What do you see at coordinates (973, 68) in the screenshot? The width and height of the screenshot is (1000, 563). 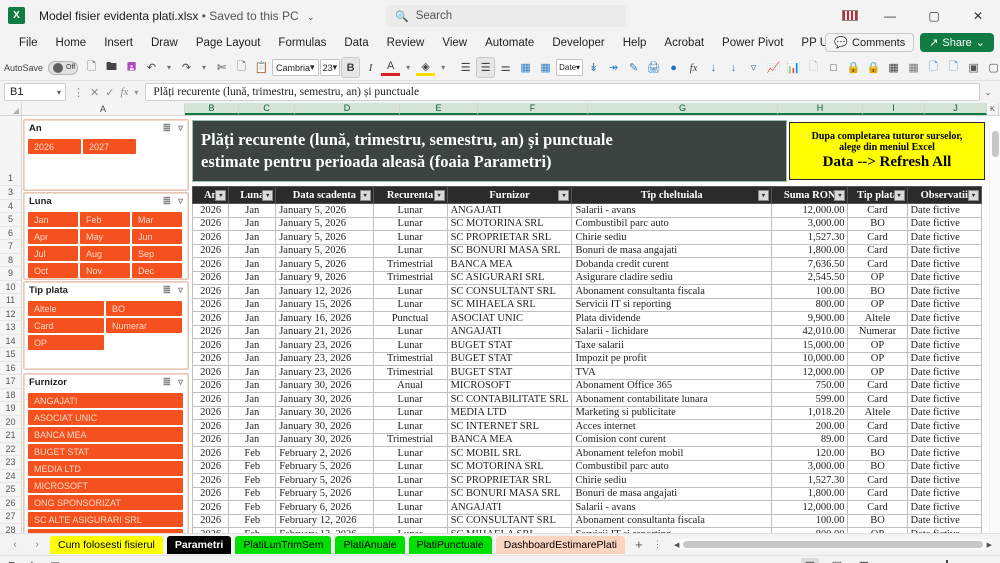 I see `camera-icon: ▣` at bounding box center [973, 68].